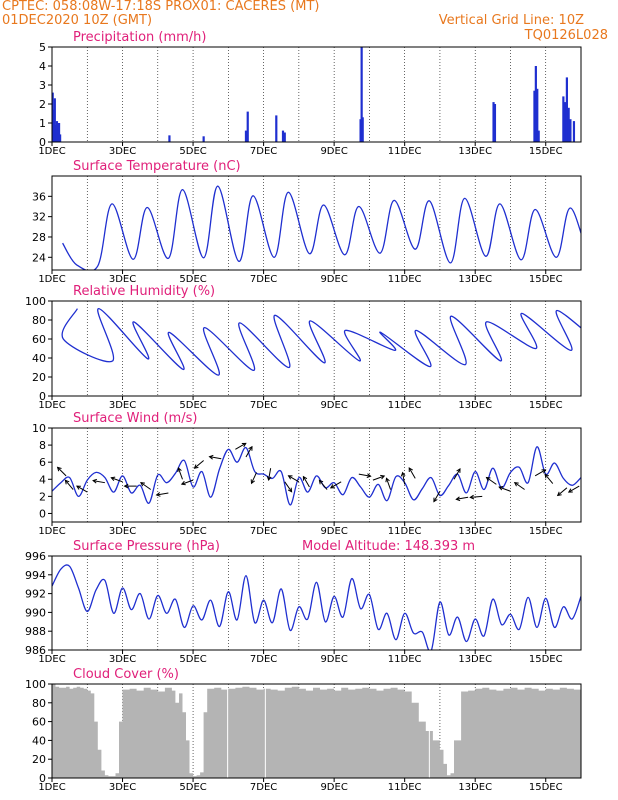 This screenshot has width=618, height=800. I want to click on header-grid-line: Vertical Grid Line: 10Z, so click(511, 20).